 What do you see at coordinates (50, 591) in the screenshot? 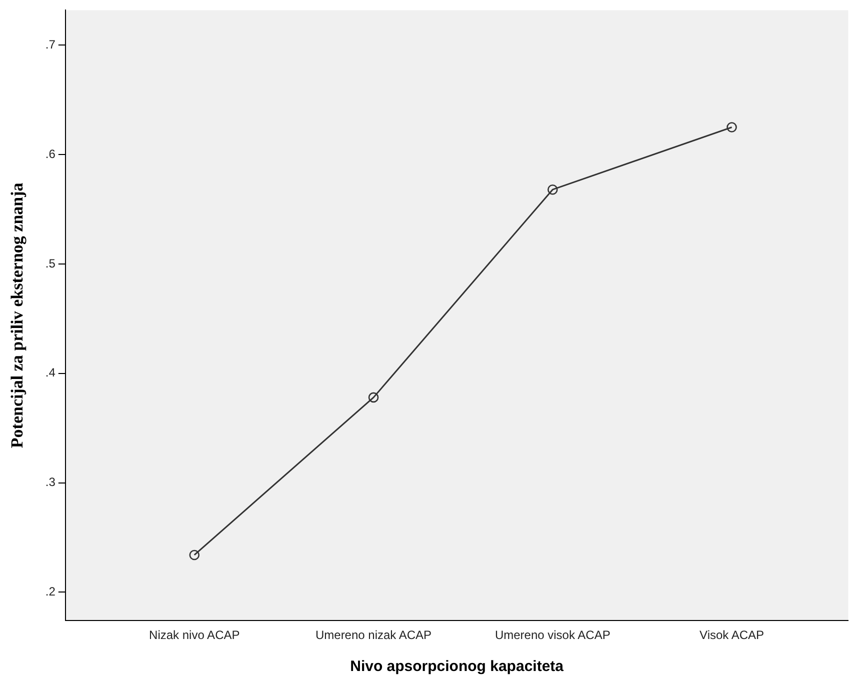
I see `y-tick-label: .2` at bounding box center [50, 591].